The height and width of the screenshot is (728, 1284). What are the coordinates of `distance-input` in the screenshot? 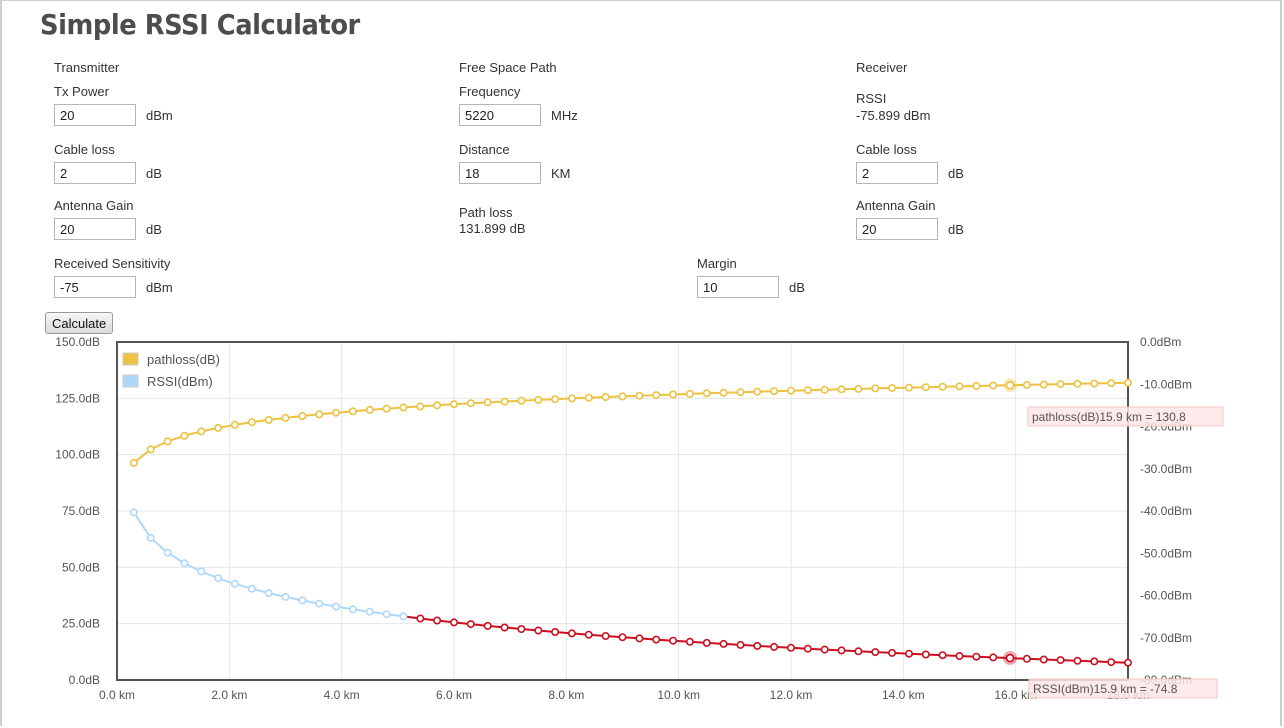 It's located at (500, 173).